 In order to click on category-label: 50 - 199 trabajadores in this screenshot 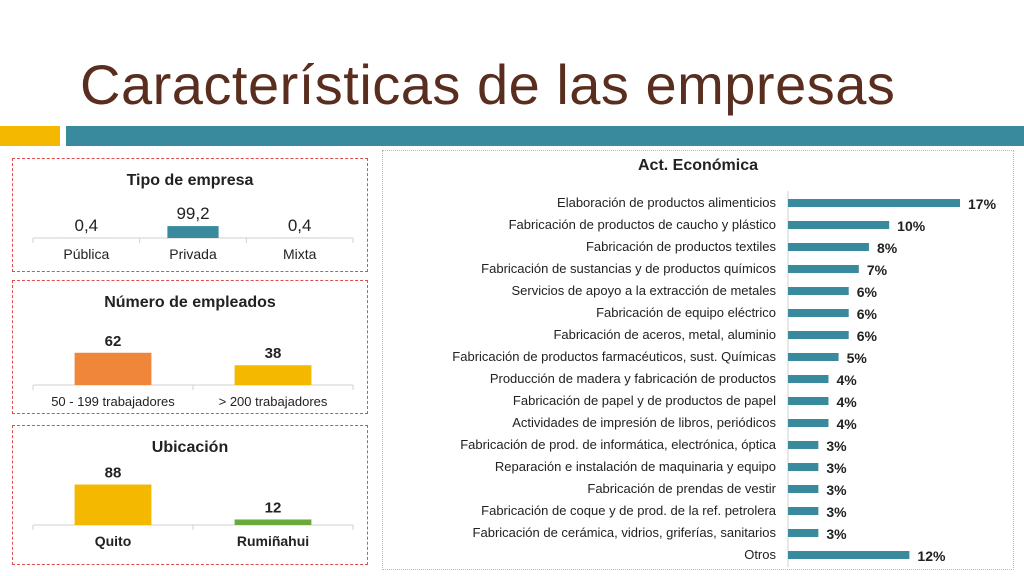, I will do `click(113, 401)`.